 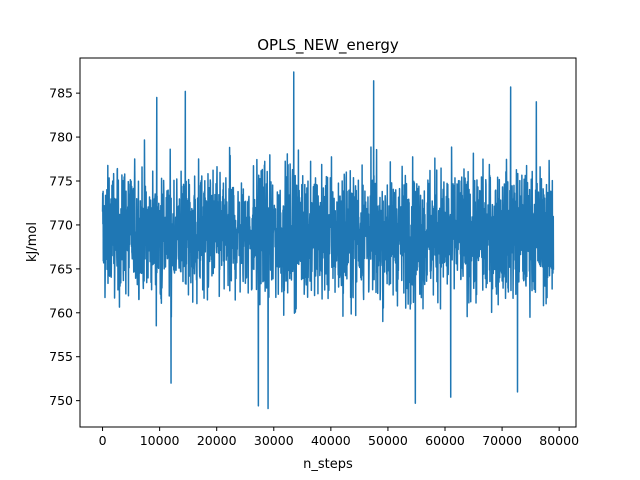 What do you see at coordinates (61, 268) in the screenshot?
I see `y-tick-label: 765` at bounding box center [61, 268].